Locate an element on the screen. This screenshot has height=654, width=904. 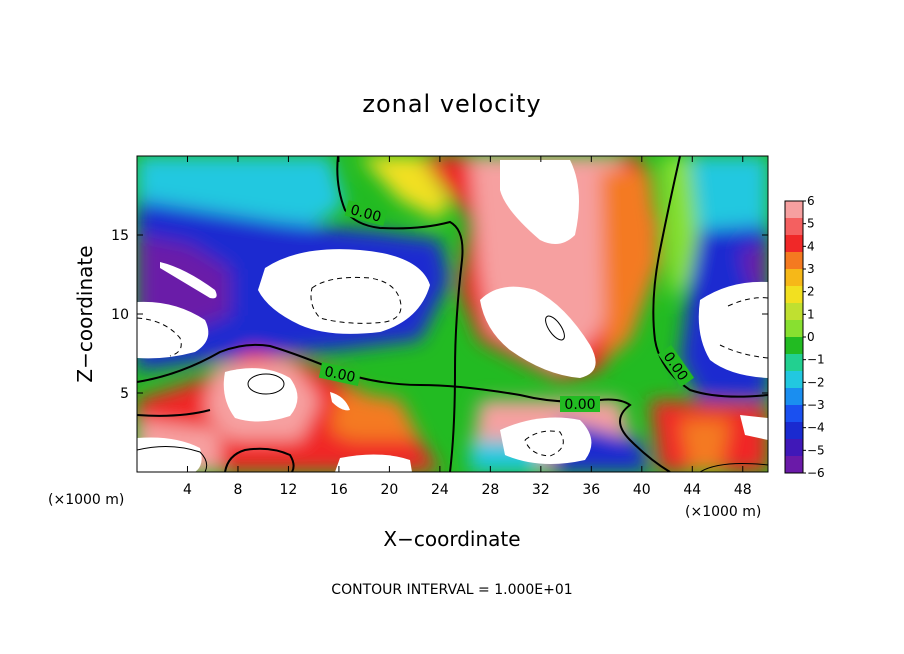
colorbar-label-5: 1 is located at coordinates (811, 314).